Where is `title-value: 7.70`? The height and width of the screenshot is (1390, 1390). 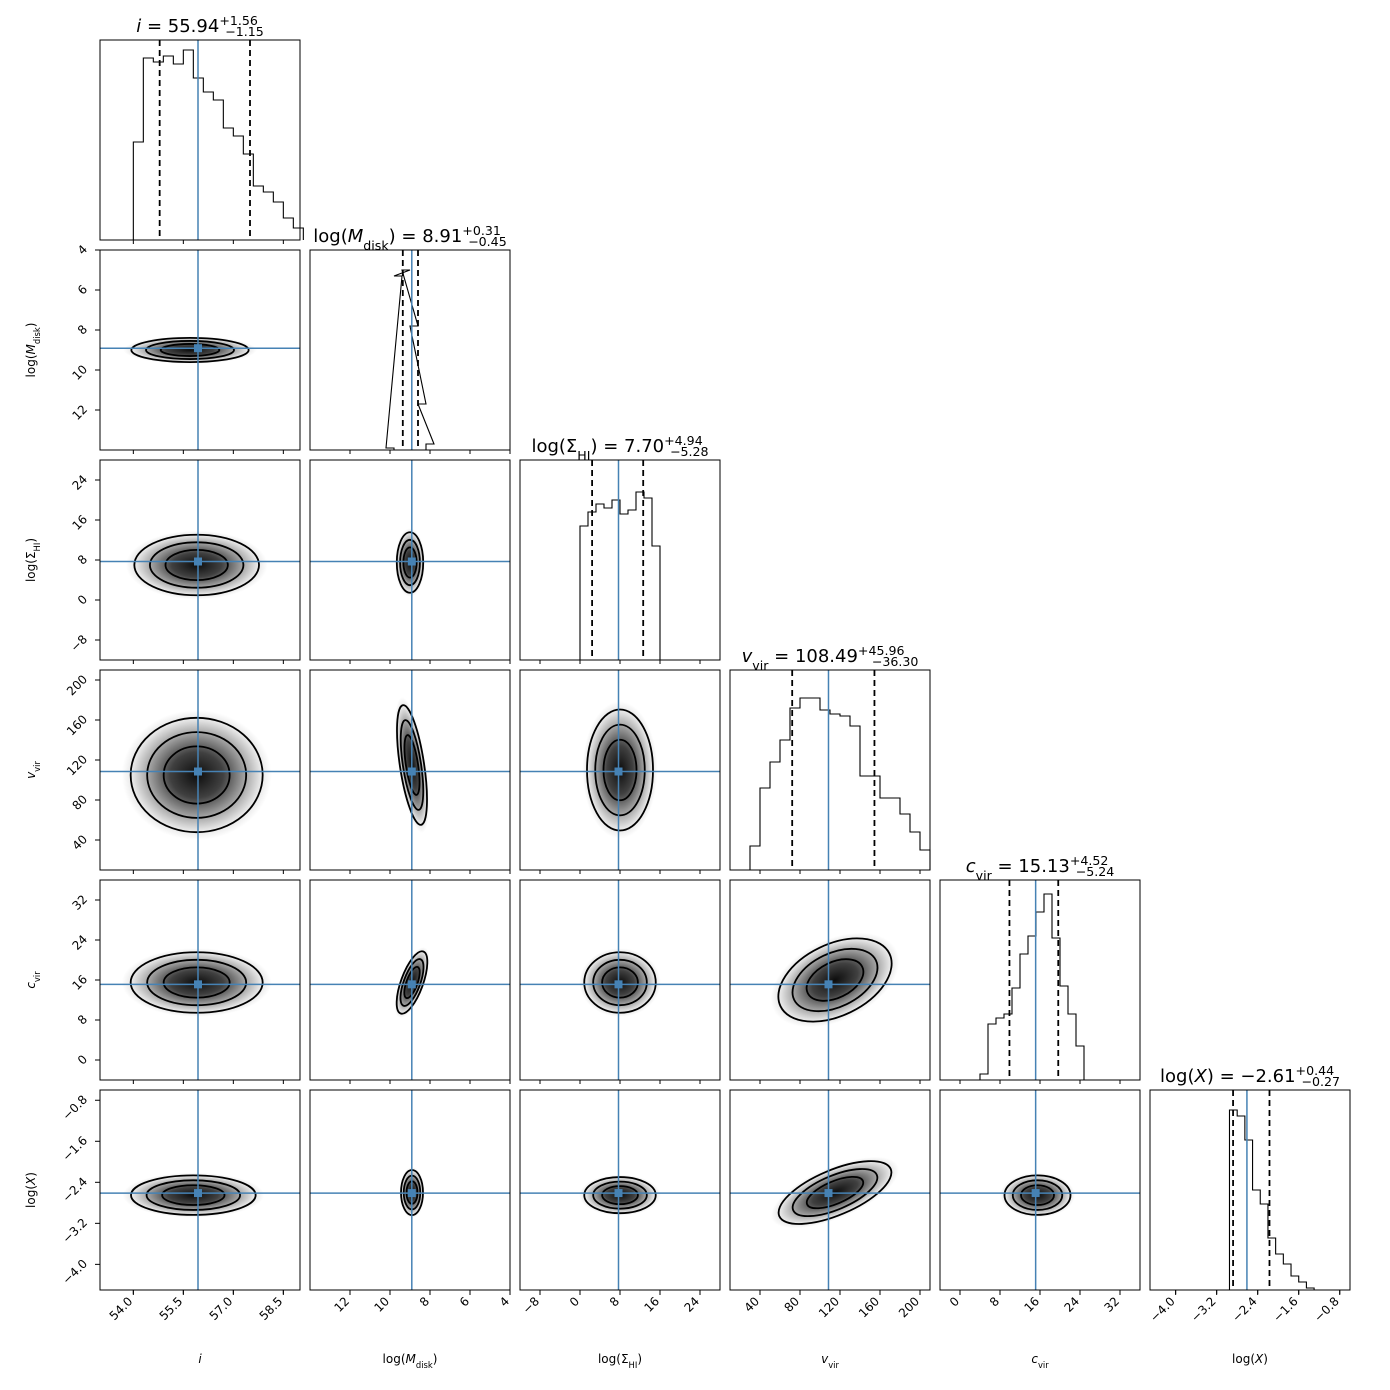
title-value: 7.70 is located at coordinates (644, 446).